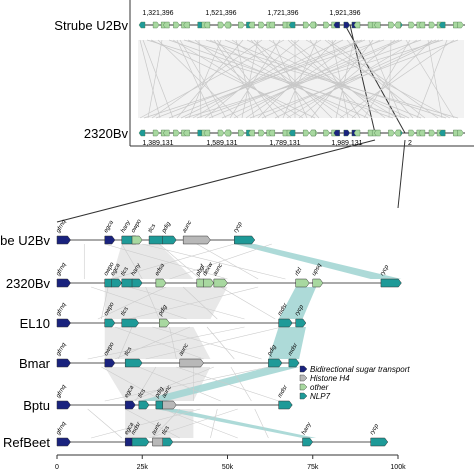  What do you see at coordinates (398, 467) in the screenshot?
I see `axis-label: 100k` at bounding box center [398, 467].